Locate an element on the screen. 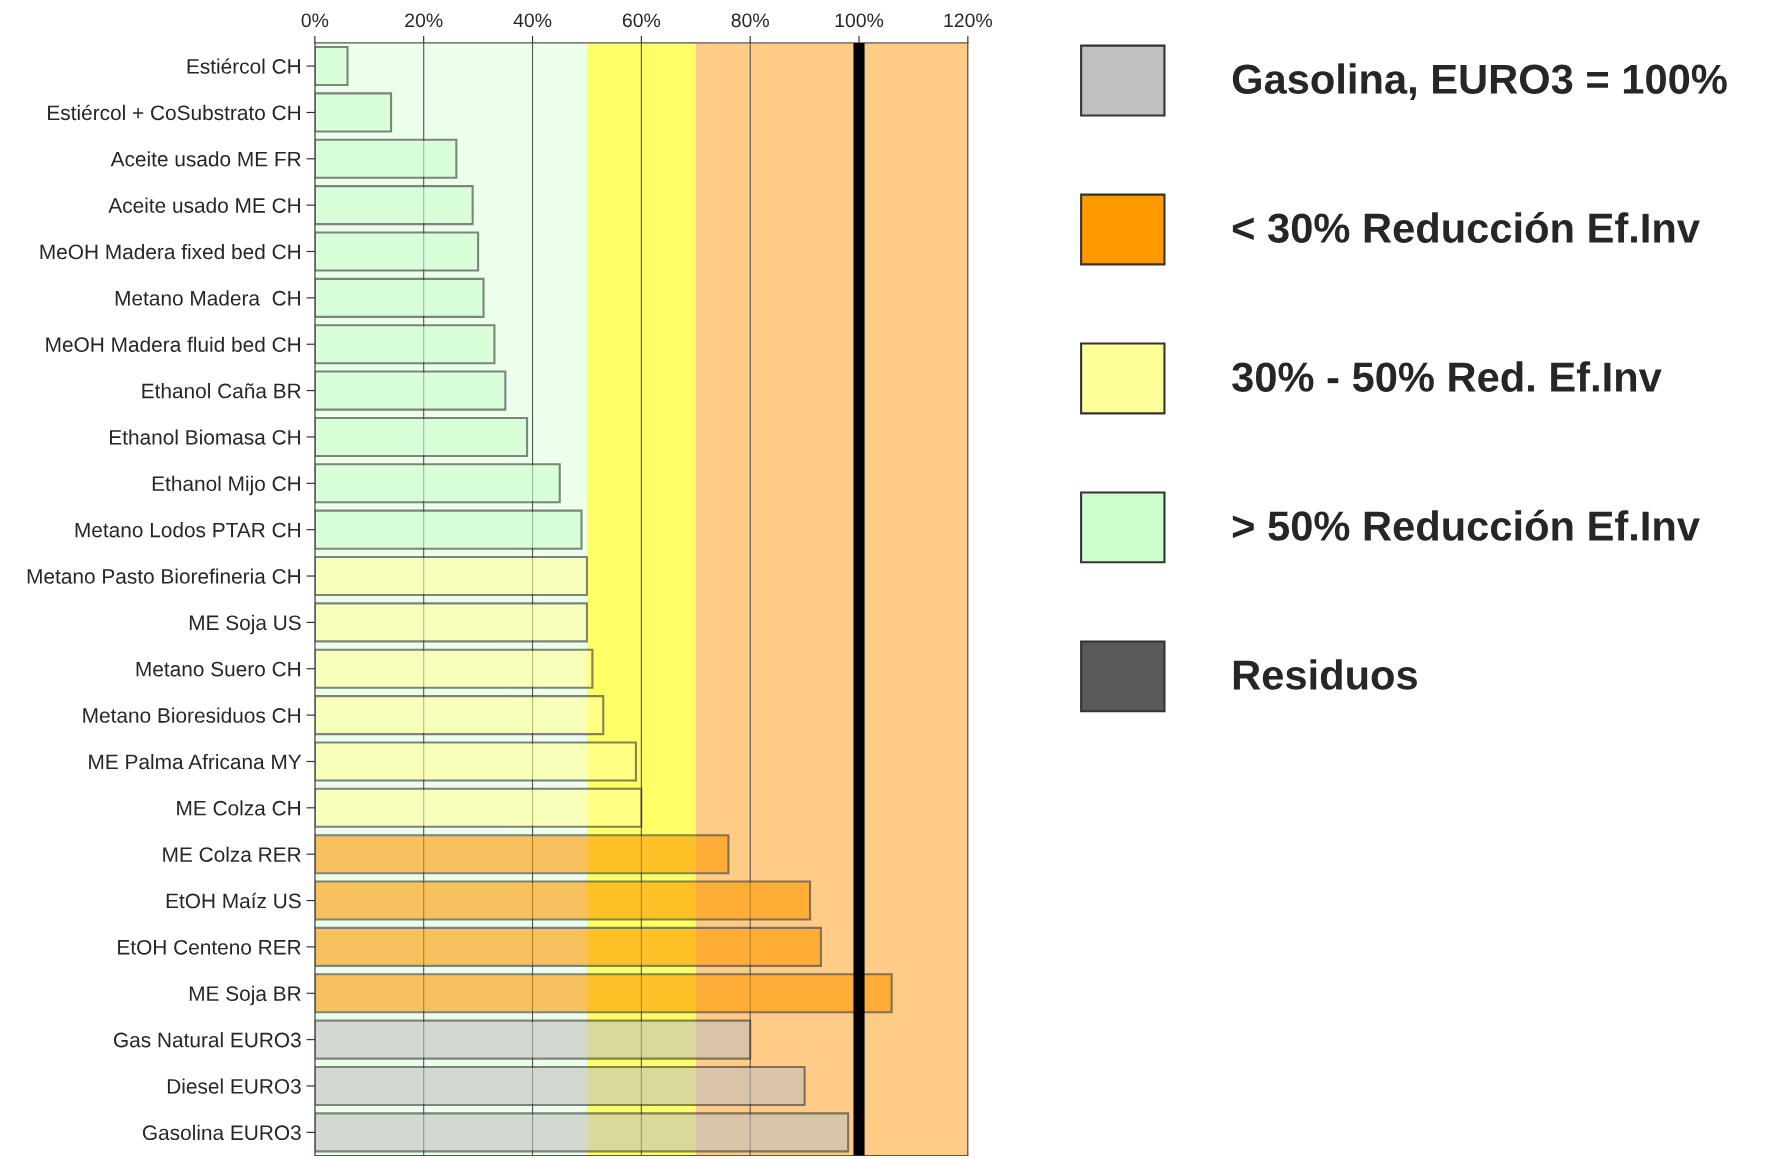 This screenshot has height=1159, width=1789. y-tick-label: ME Colza CH is located at coordinates (238, 808).